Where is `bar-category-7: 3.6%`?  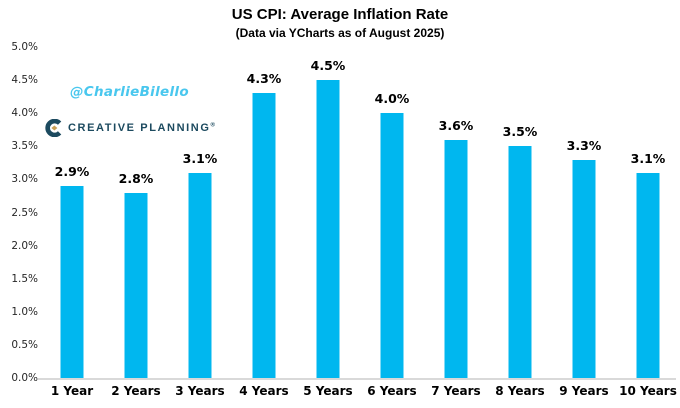
bar-category-7: 3.6% is located at coordinates (456, 212).